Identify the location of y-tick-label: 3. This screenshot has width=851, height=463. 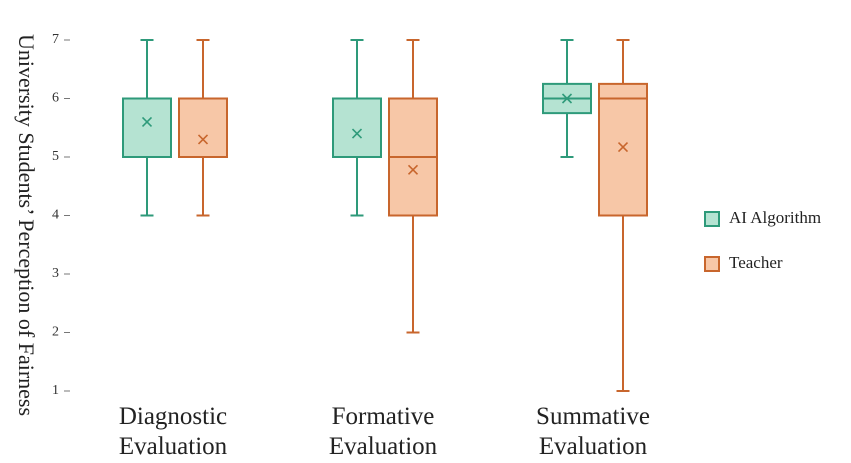
(55, 273).